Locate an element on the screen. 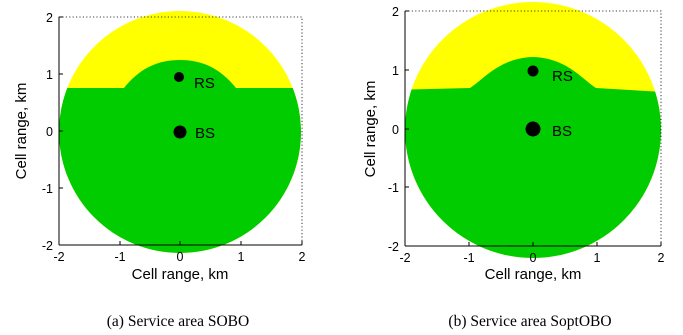 Image resolution: width=683 pixels, height=335 pixels. x-axis-label-a: Cell range, km is located at coordinates (180, 274).